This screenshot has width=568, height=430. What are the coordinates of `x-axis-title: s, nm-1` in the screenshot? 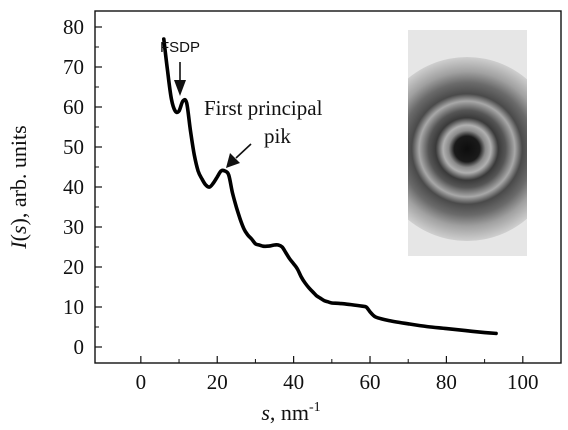 It's located at (290, 412).